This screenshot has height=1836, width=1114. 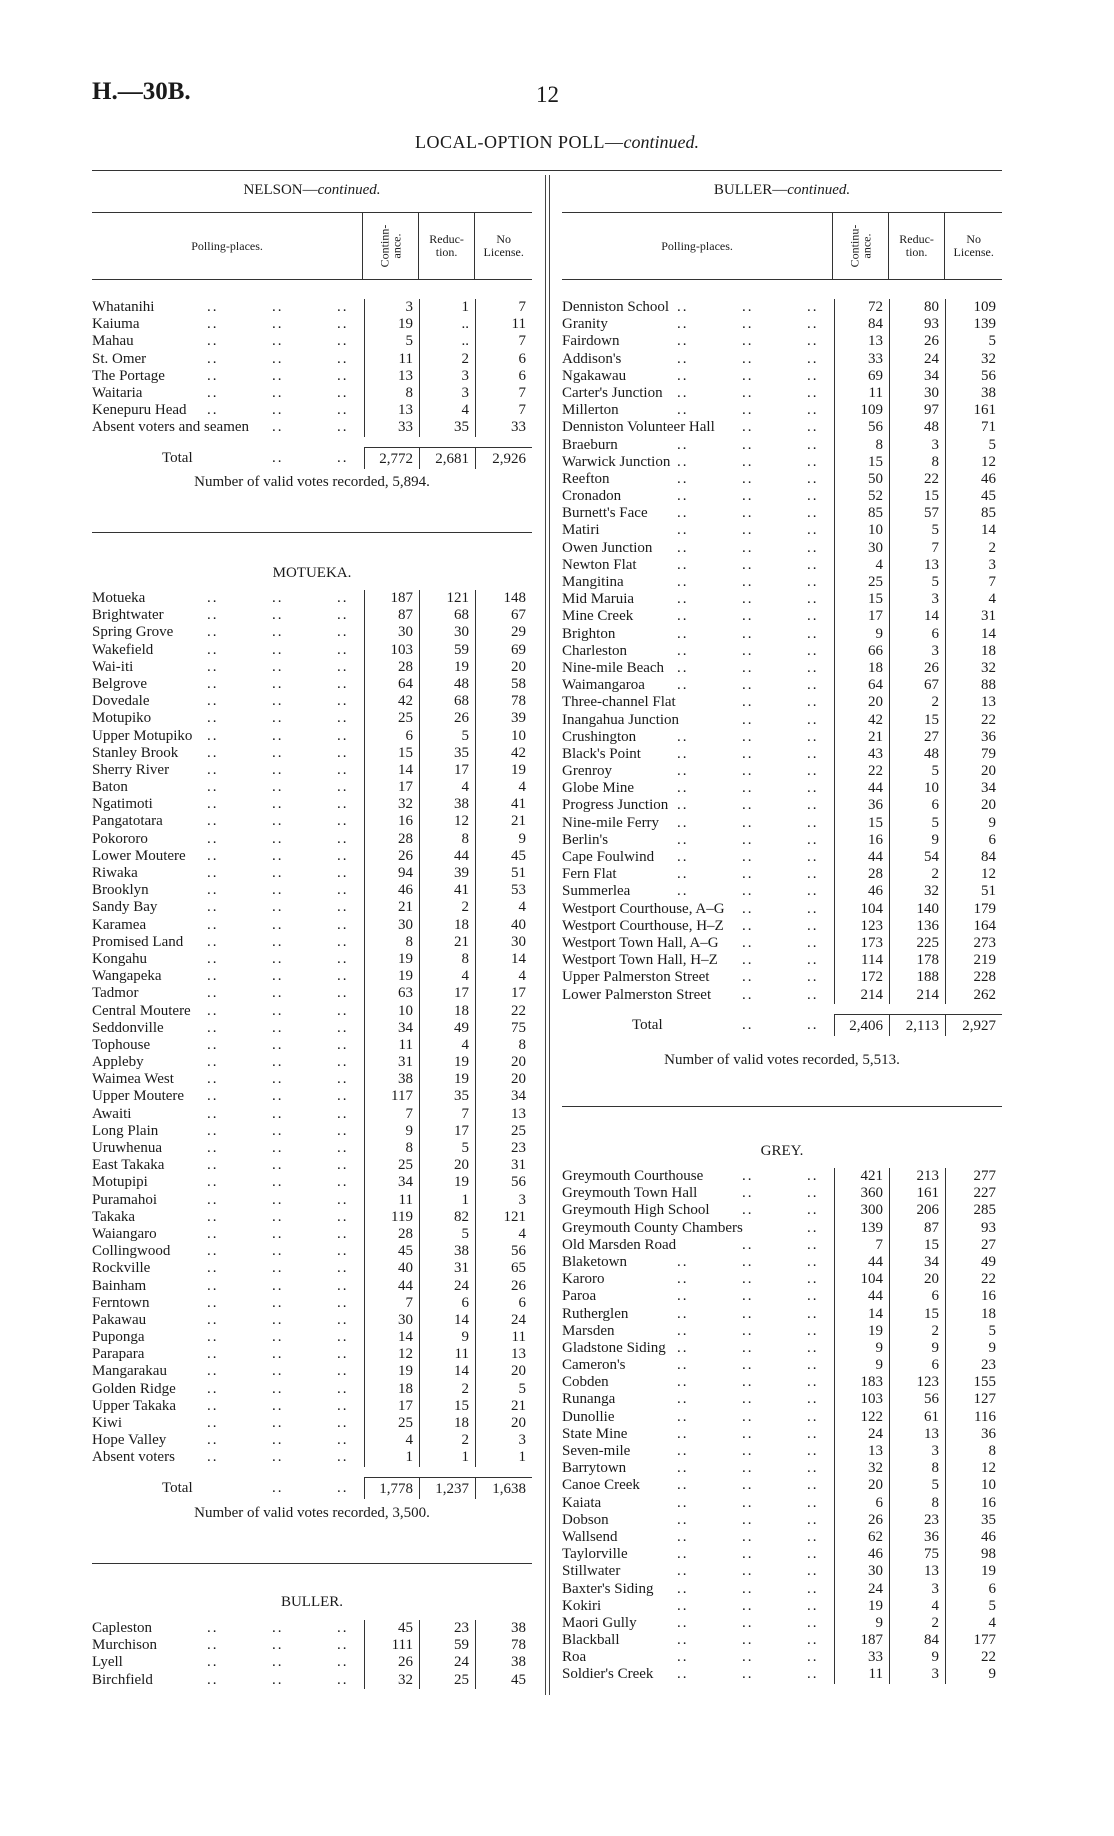 I want to click on table-row: Seven-mile...... 13 3 8, so click(x=782, y=1452).